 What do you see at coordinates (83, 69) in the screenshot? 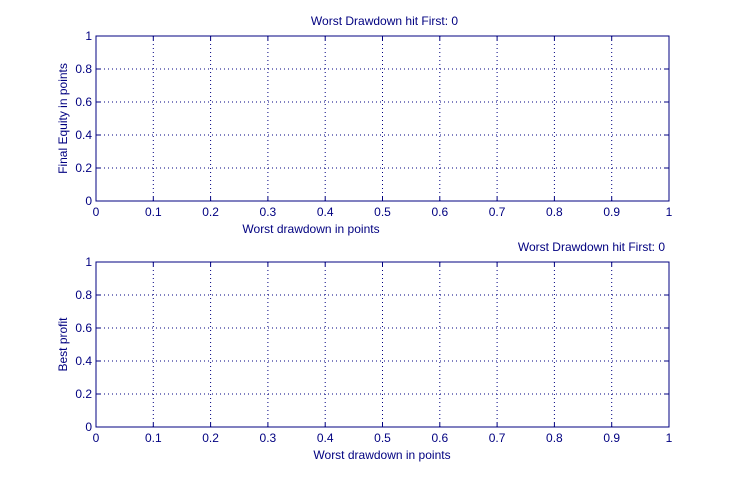
I see `top-y-tick-label: 0.8` at bounding box center [83, 69].